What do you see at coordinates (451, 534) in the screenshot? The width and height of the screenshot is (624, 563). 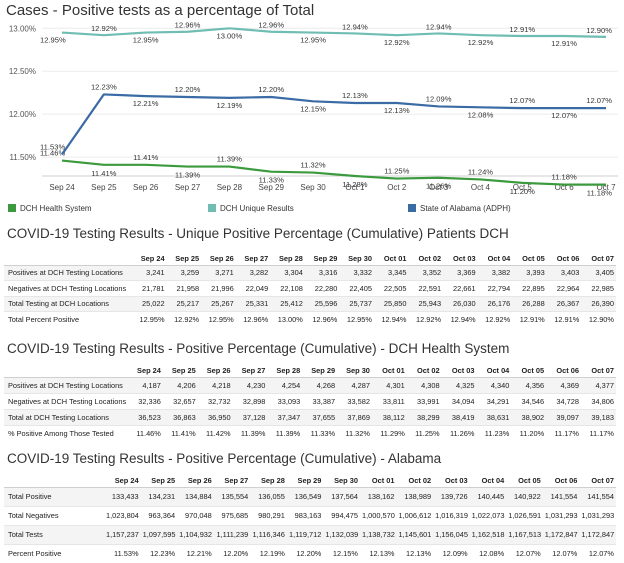 I see `table-cell: 1,156,045` at bounding box center [451, 534].